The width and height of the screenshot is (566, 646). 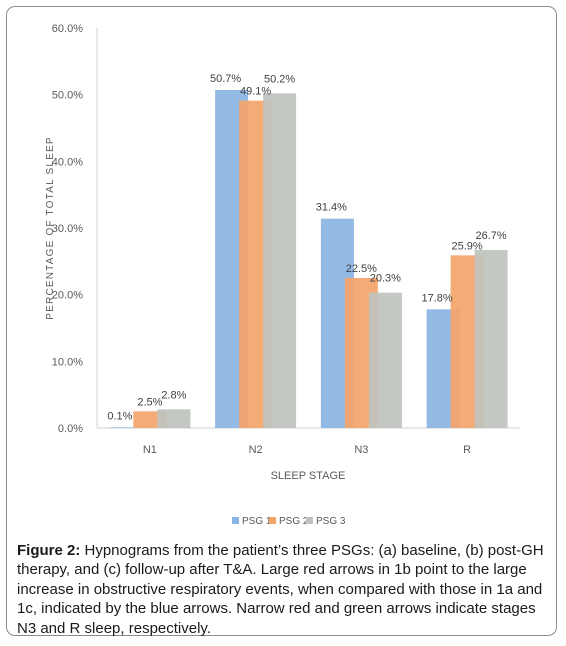 What do you see at coordinates (467, 450) in the screenshot?
I see `category-label: R` at bounding box center [467, 450].